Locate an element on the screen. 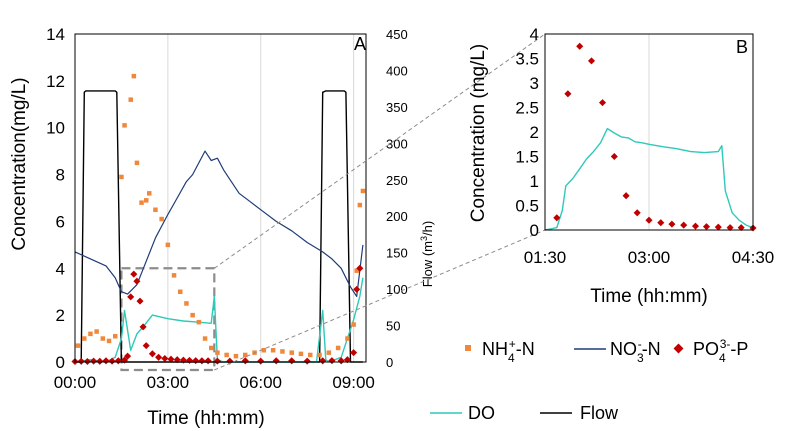 This screenshot has width=785, height=431. panel-a-y-tick-label: 4 is located at coordinates (60, 268).